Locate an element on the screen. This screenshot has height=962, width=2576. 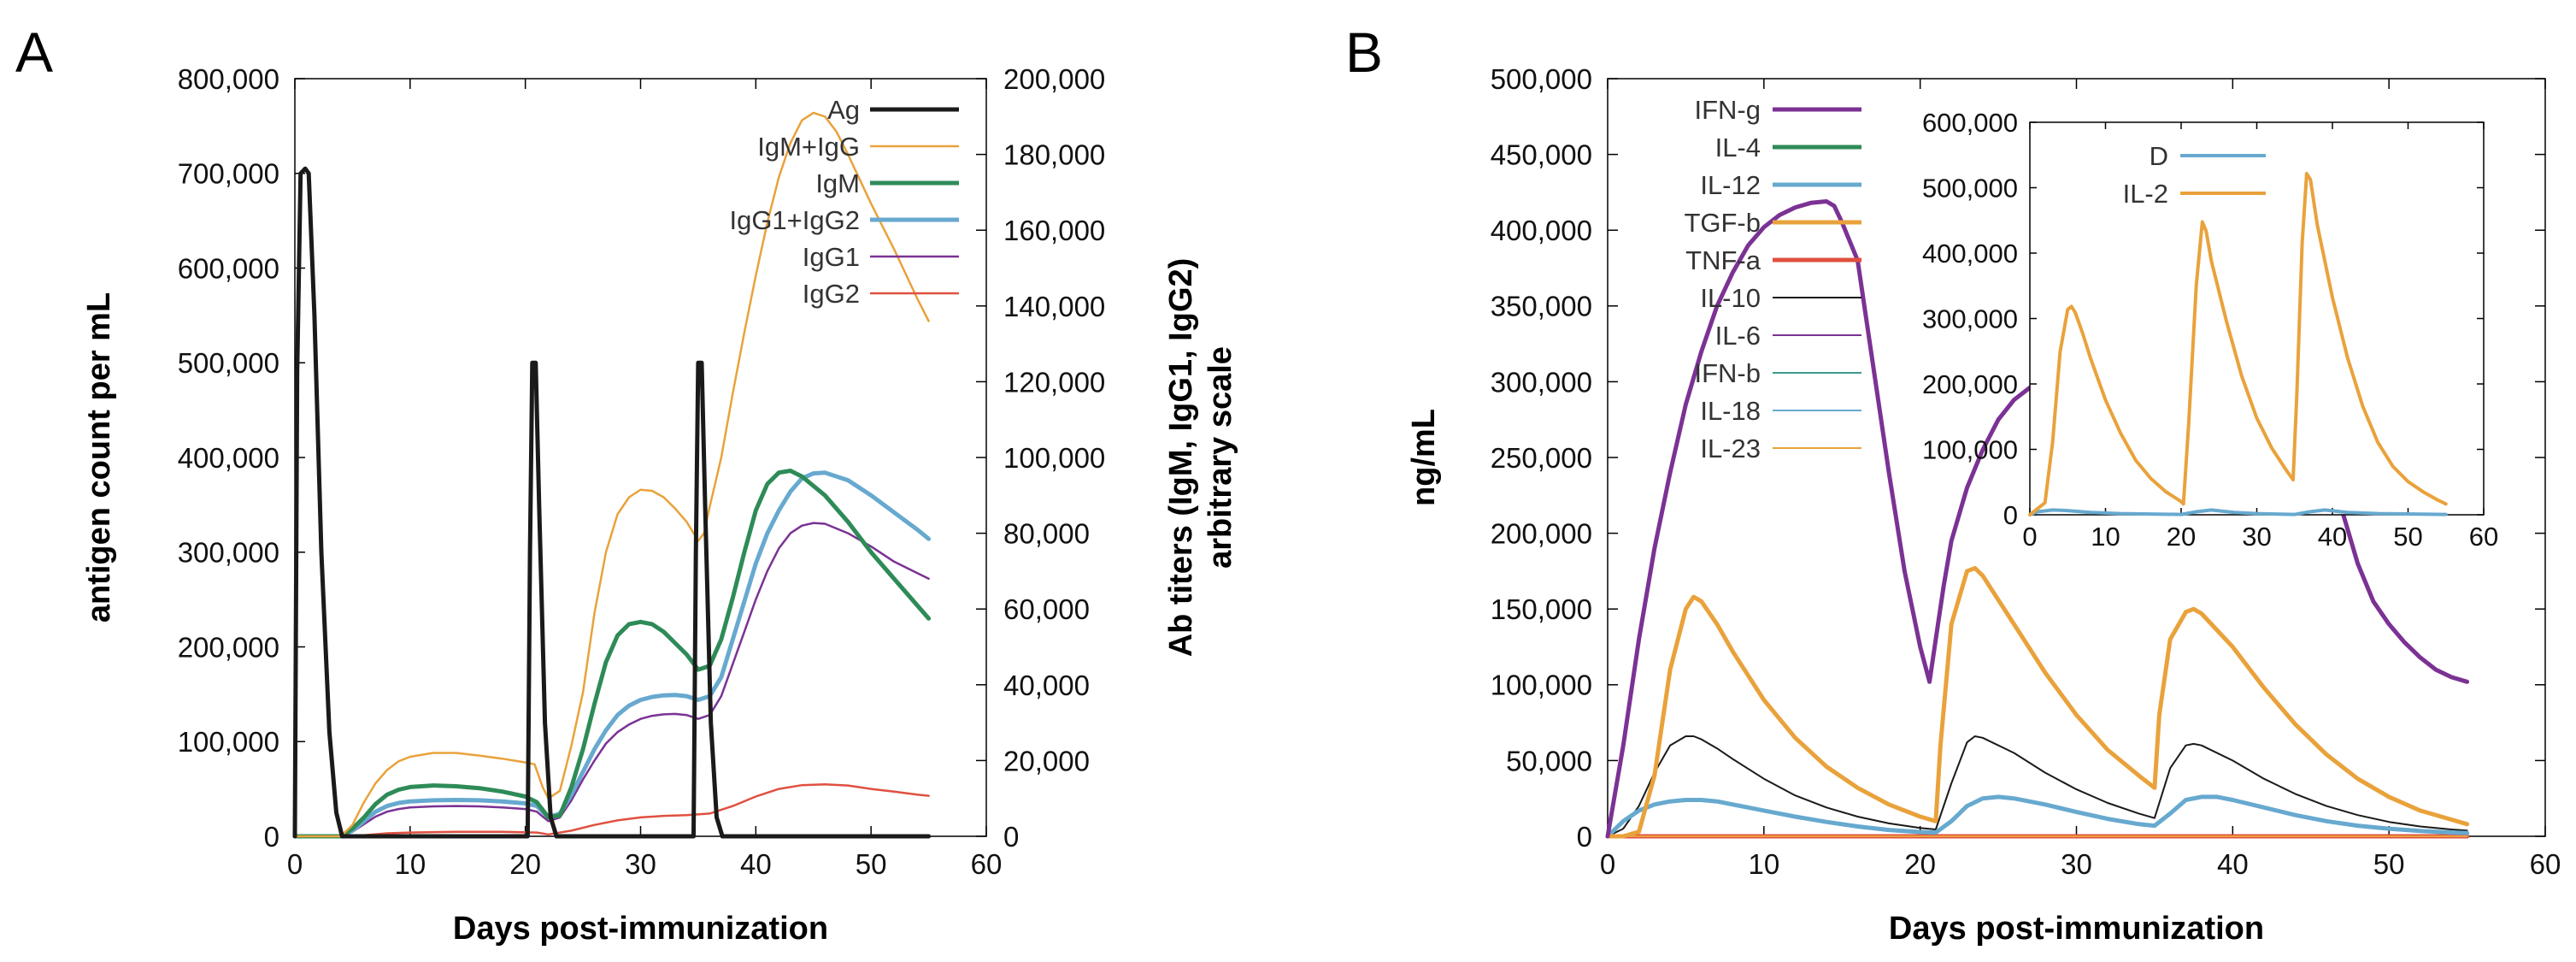
panel-a-y2-tick-label: 60,000 is located at coordinates (1046, 609).